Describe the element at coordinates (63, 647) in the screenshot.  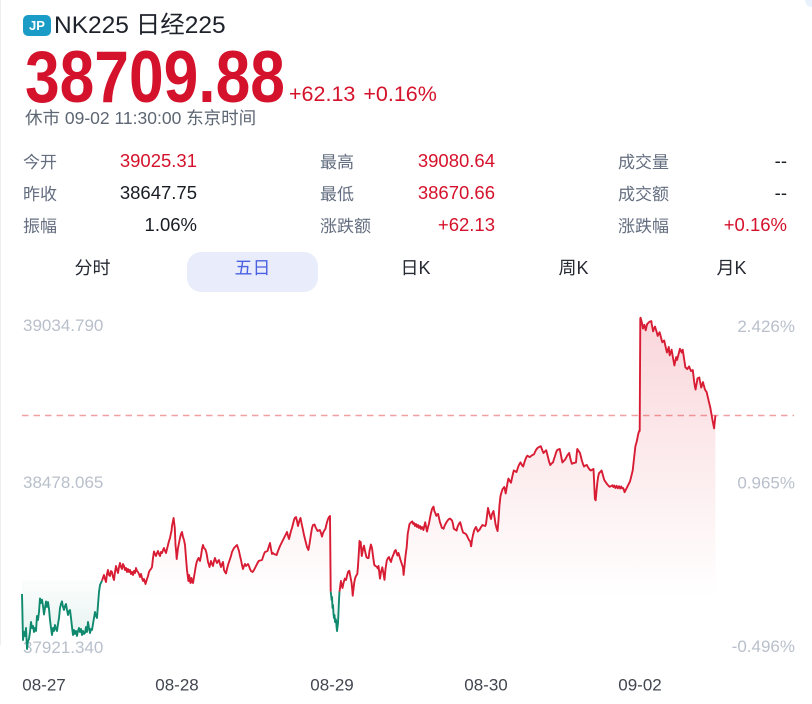
I see `svg-text: 37921.340` at that location.